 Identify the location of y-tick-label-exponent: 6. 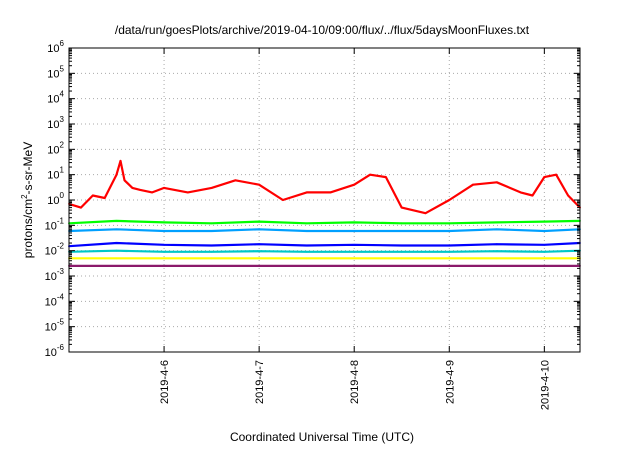
(62, 43).